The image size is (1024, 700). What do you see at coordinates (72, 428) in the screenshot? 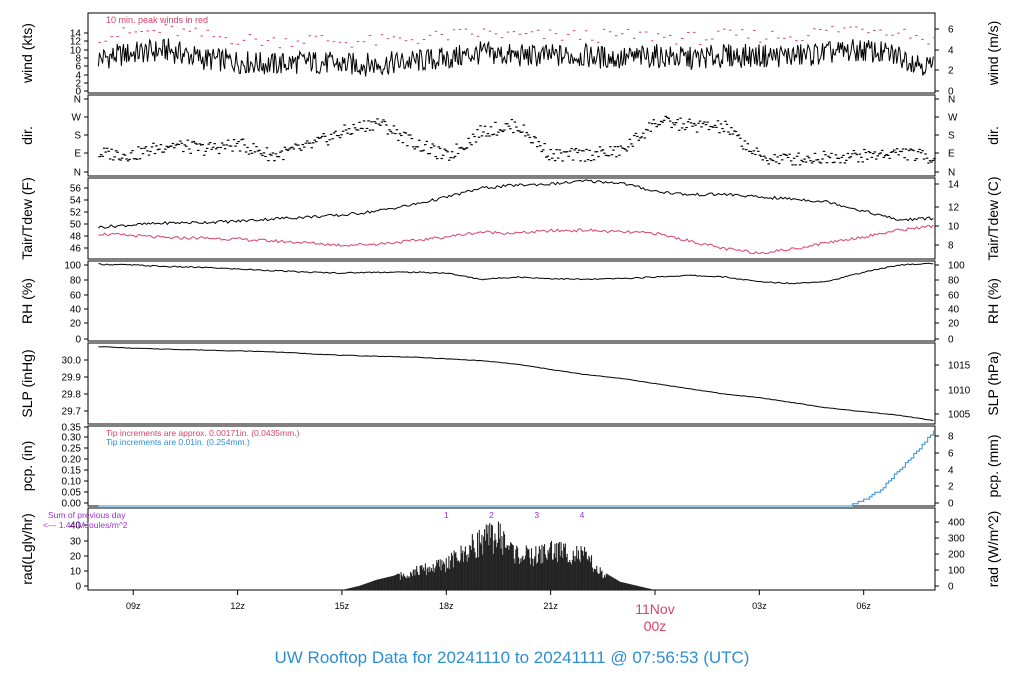
I see `ytick-left-label: 0.35` at bounding box center [72, 428].